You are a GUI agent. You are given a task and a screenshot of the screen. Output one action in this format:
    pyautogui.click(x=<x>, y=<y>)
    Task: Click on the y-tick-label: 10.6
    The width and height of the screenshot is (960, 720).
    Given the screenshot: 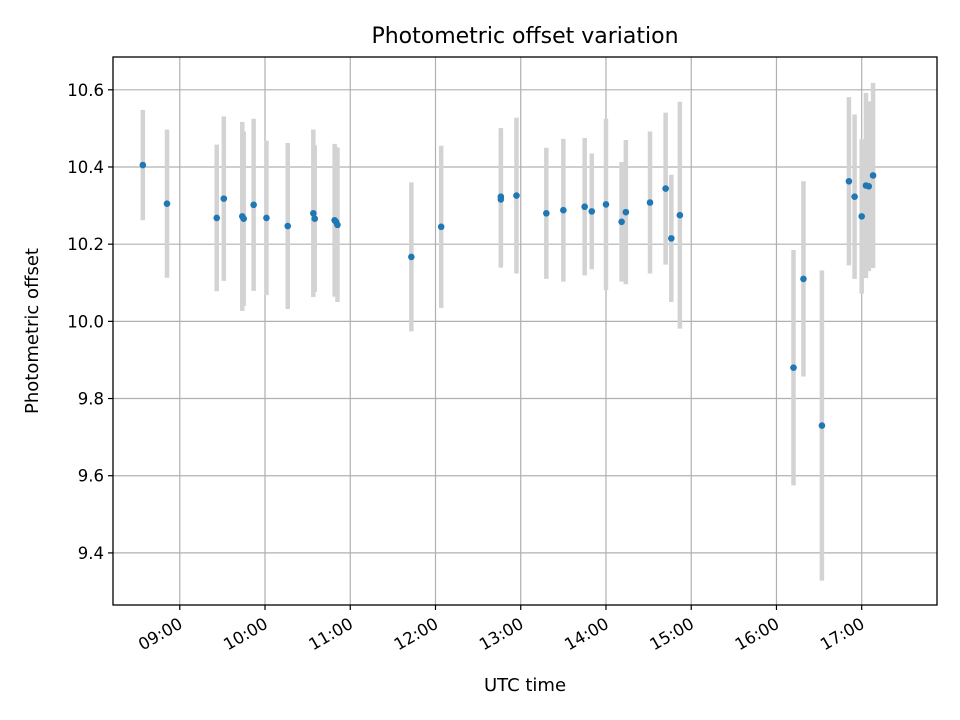 What is the action you would take?
    pyautogui.click(x=85, y=90)
    